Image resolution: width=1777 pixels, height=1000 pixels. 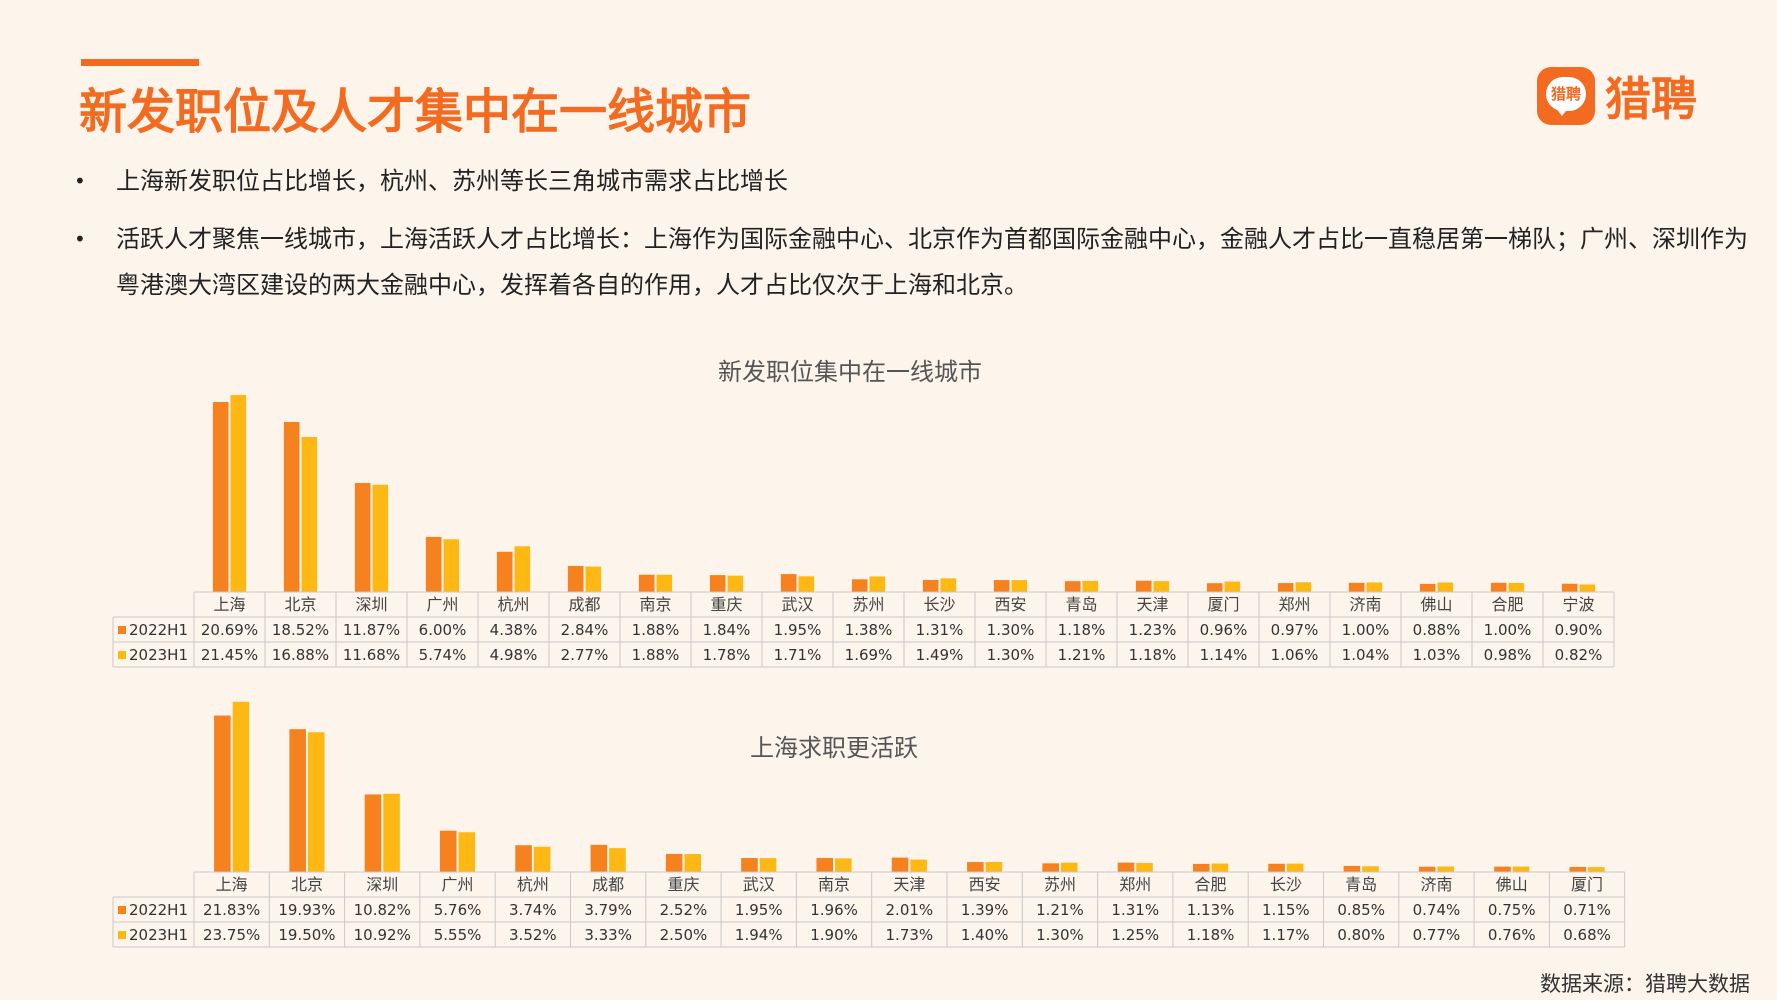 I want to click on legend-label: 2022H1, so click(x=158, y=910).